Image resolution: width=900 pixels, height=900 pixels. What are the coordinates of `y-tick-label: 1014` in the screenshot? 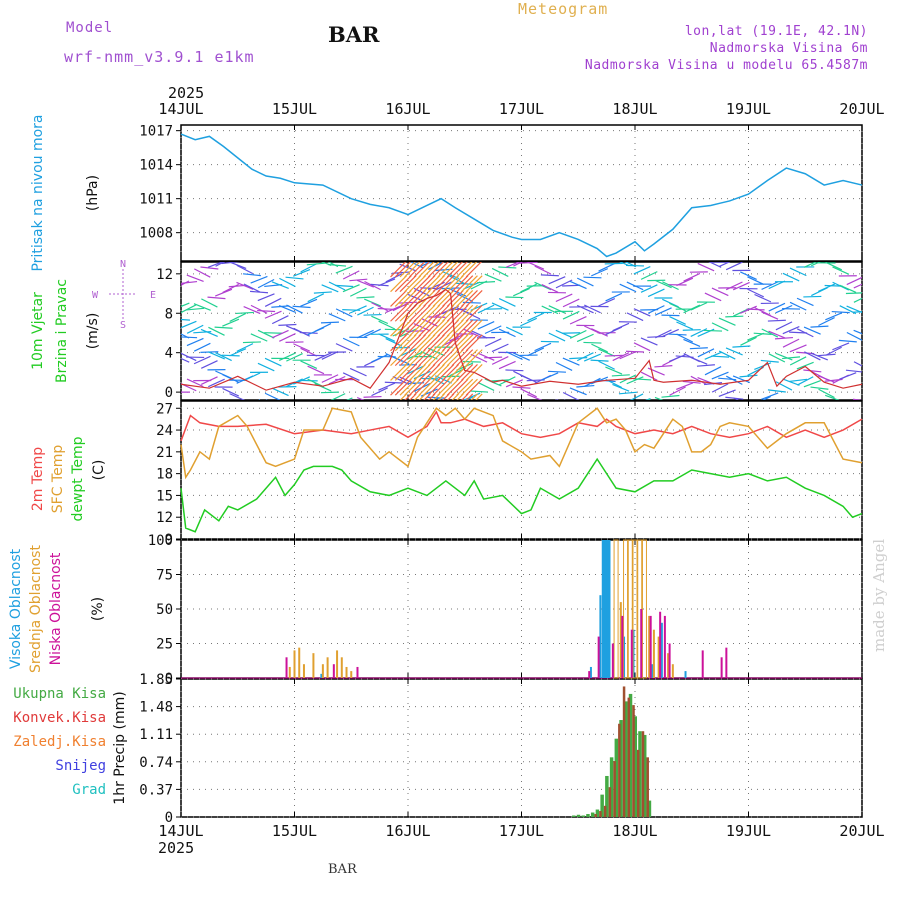 It's located at (156, 166).